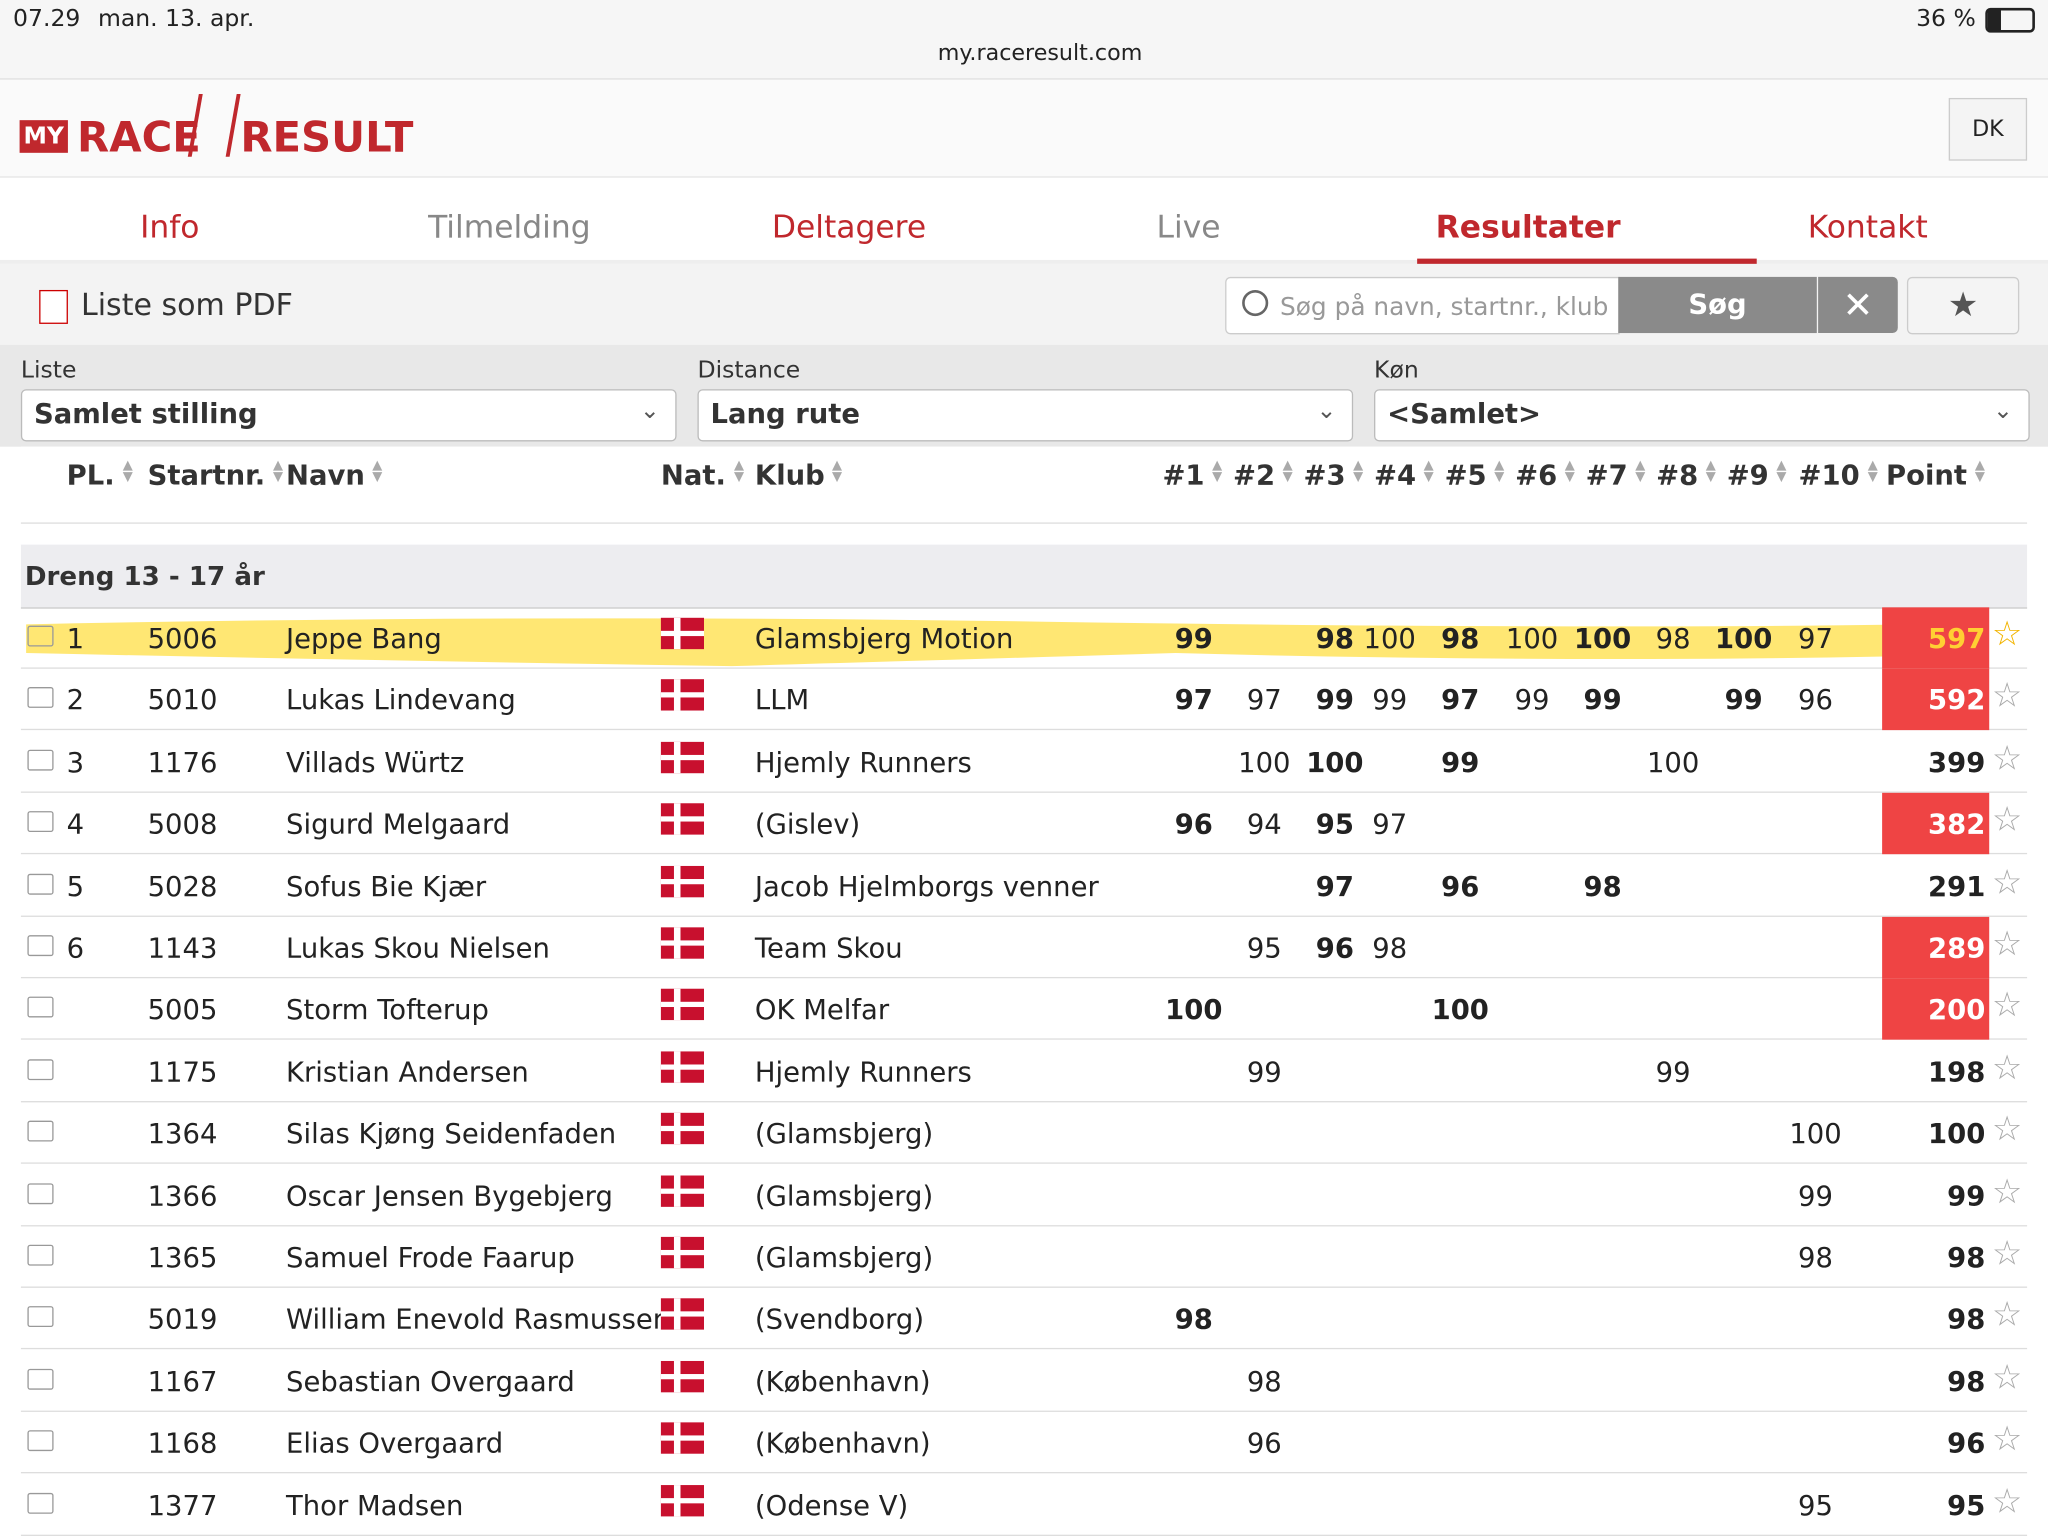 The width and height of the screenshot is (2048, 1536). What do you see at coordinates (863, 762) in the screenshot?
I see `club: Hjemly Runners` at bounding box center [863, 762].